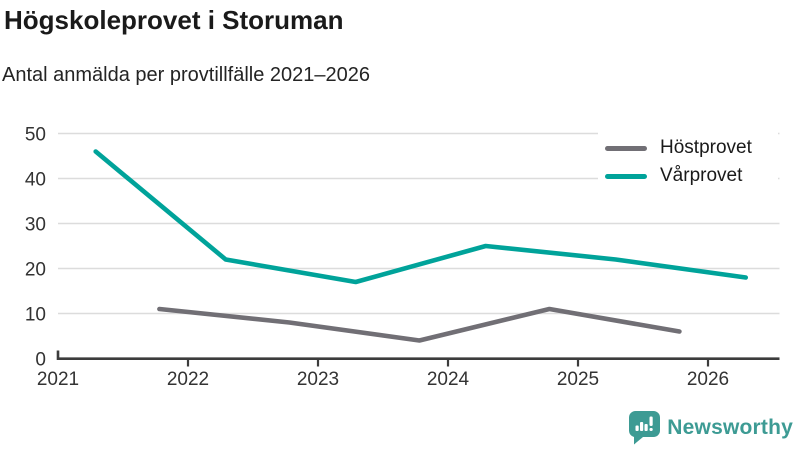 This screenshot has height=450, width=800. Describe the element at coordinates (730, 427) in the screenshot. I see `newsworthy-logo-text: Newsworthy` at that location.